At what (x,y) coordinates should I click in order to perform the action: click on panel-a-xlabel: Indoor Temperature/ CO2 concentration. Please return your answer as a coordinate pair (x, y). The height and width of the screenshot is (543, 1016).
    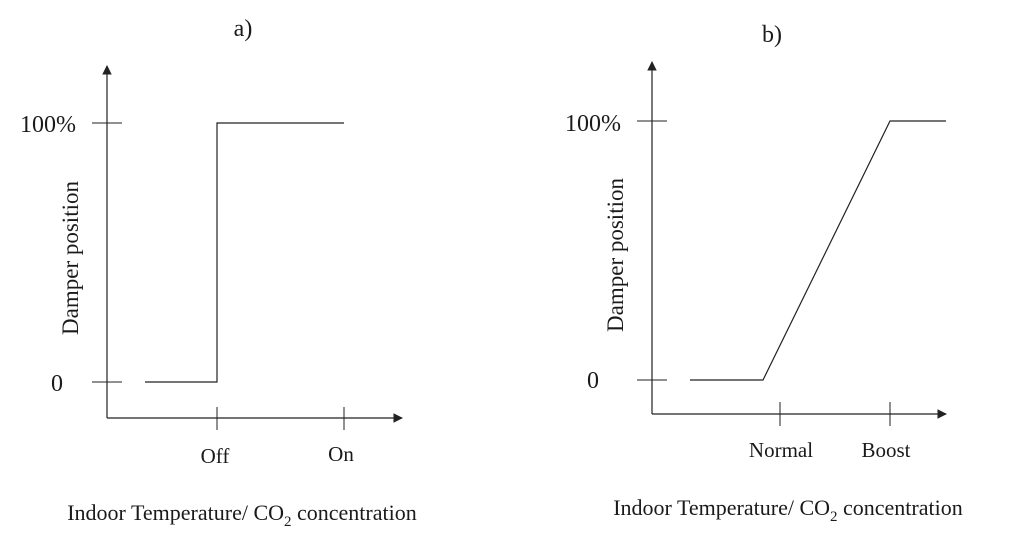
    Looking at the image, I should click on (242, 515).